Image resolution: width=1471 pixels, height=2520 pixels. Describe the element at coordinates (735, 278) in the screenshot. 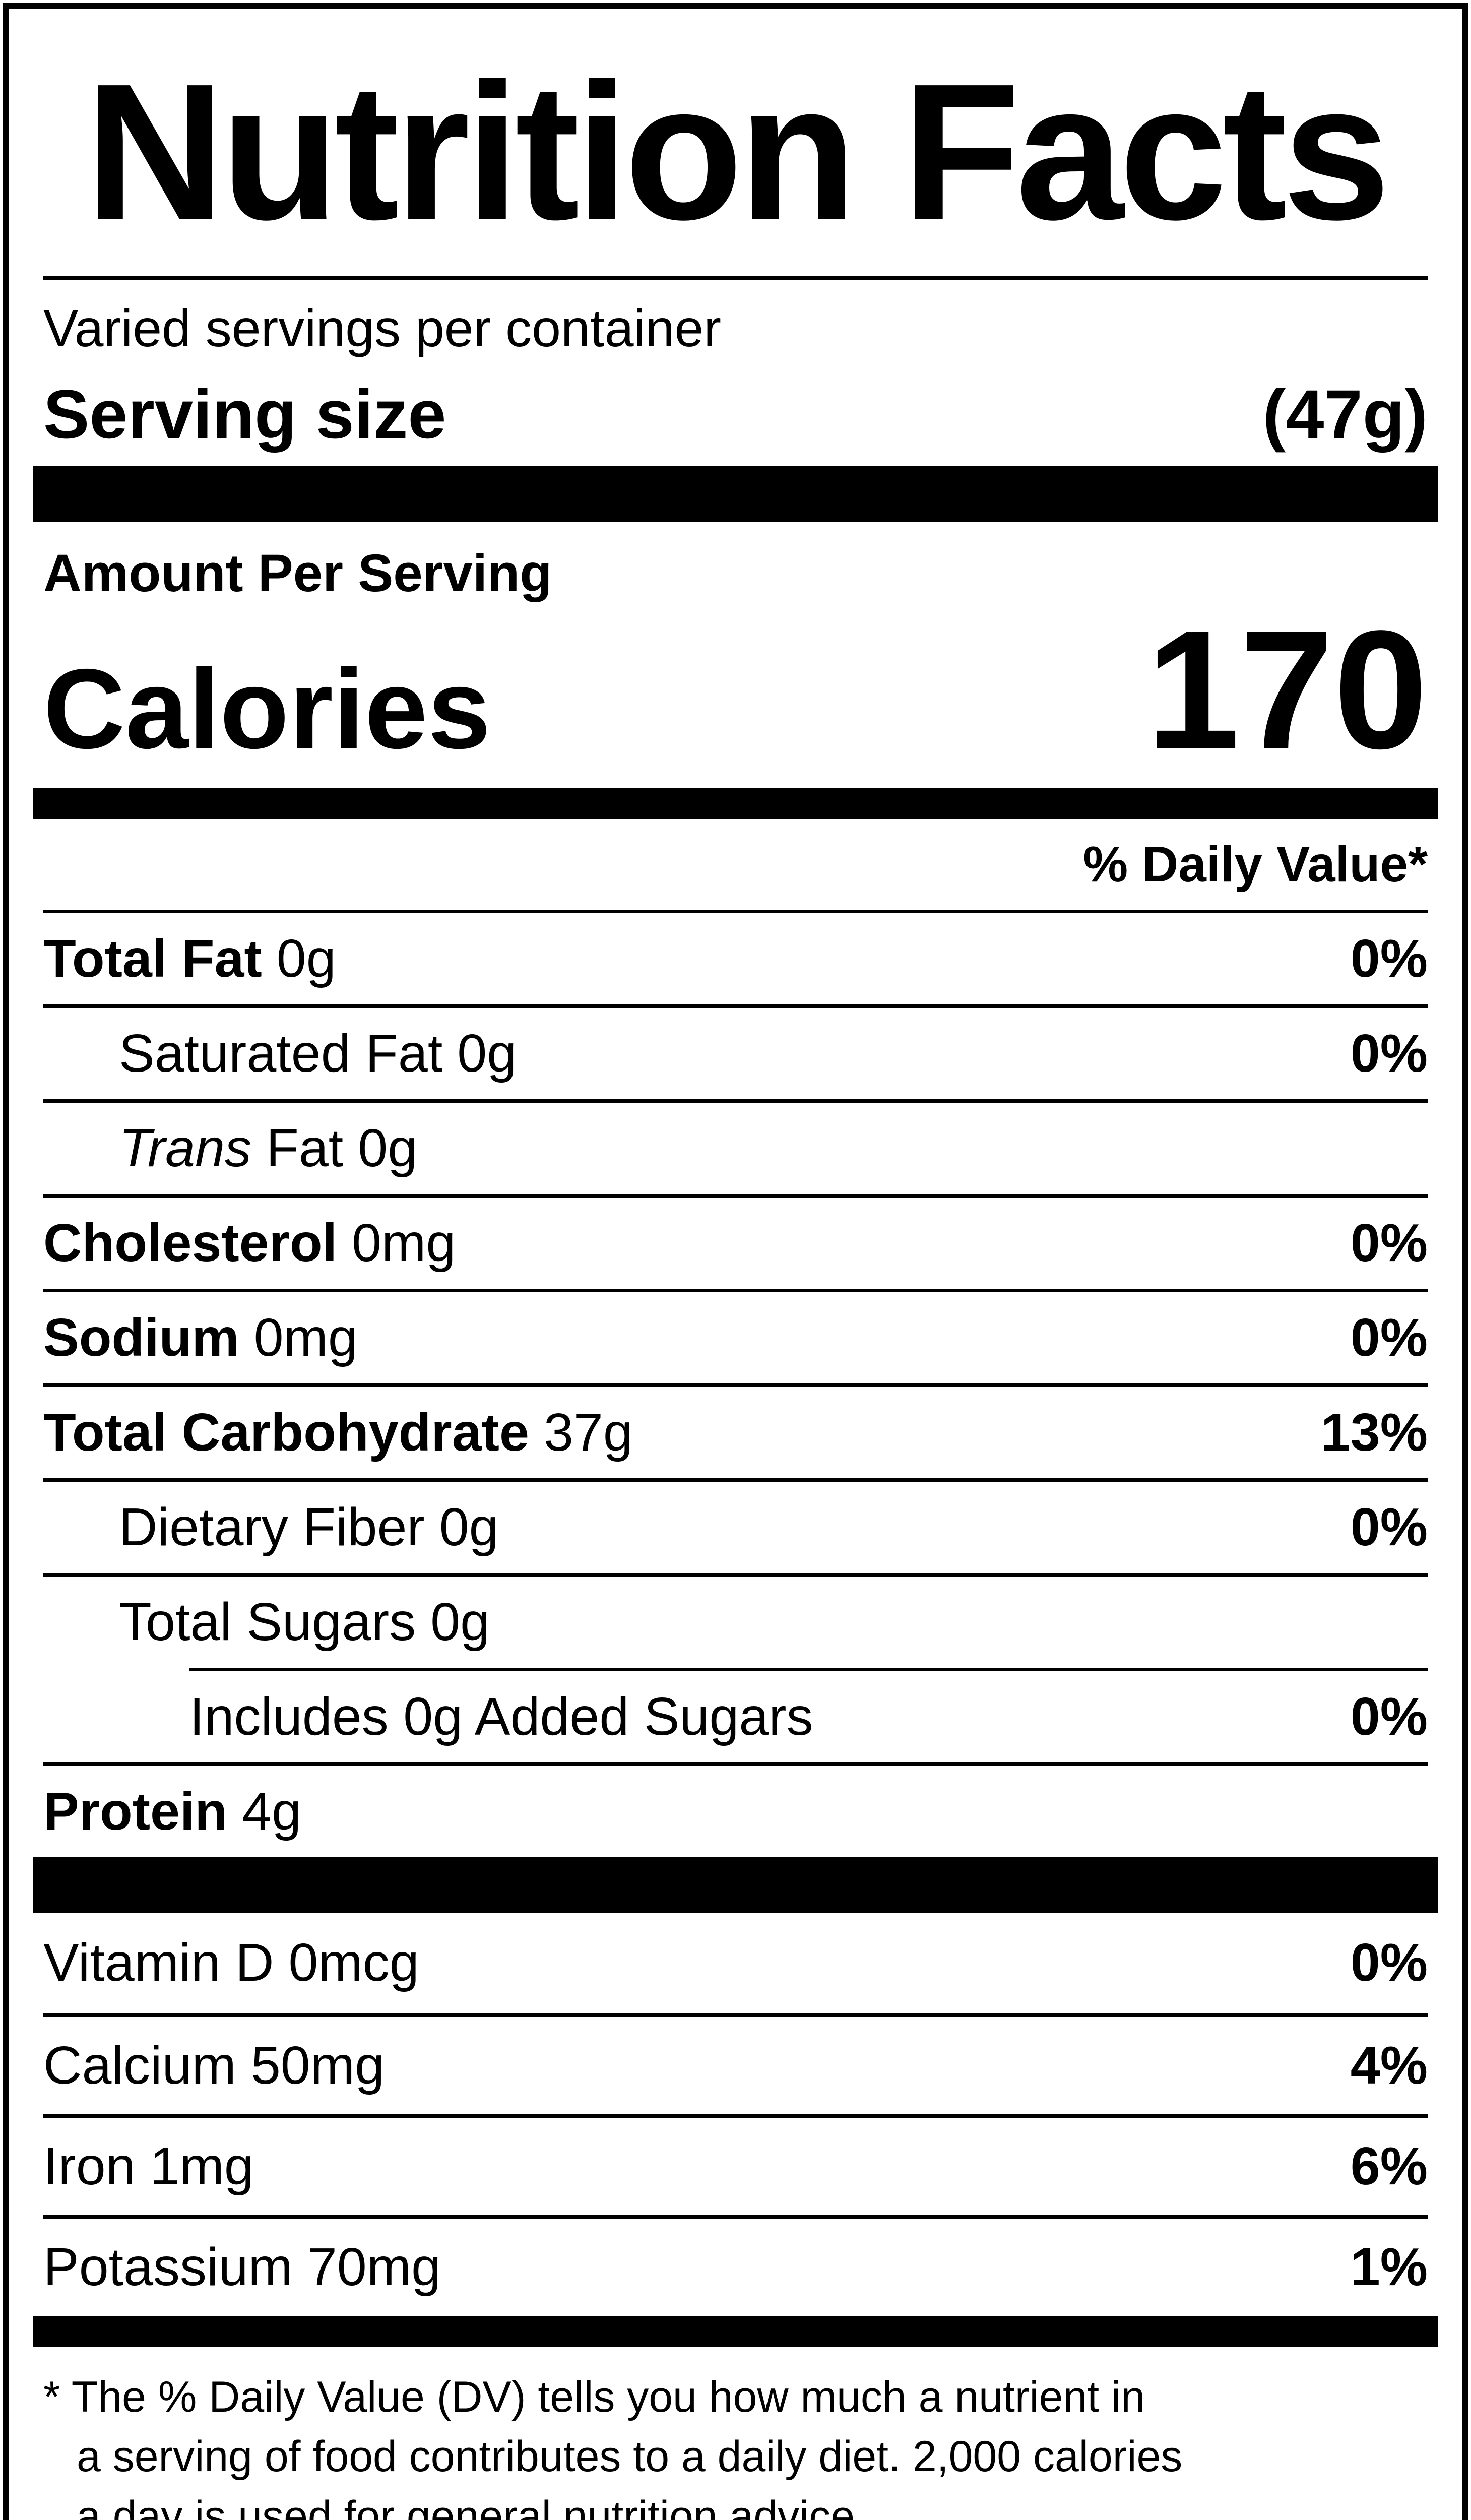

I see `title-divider` at that location.